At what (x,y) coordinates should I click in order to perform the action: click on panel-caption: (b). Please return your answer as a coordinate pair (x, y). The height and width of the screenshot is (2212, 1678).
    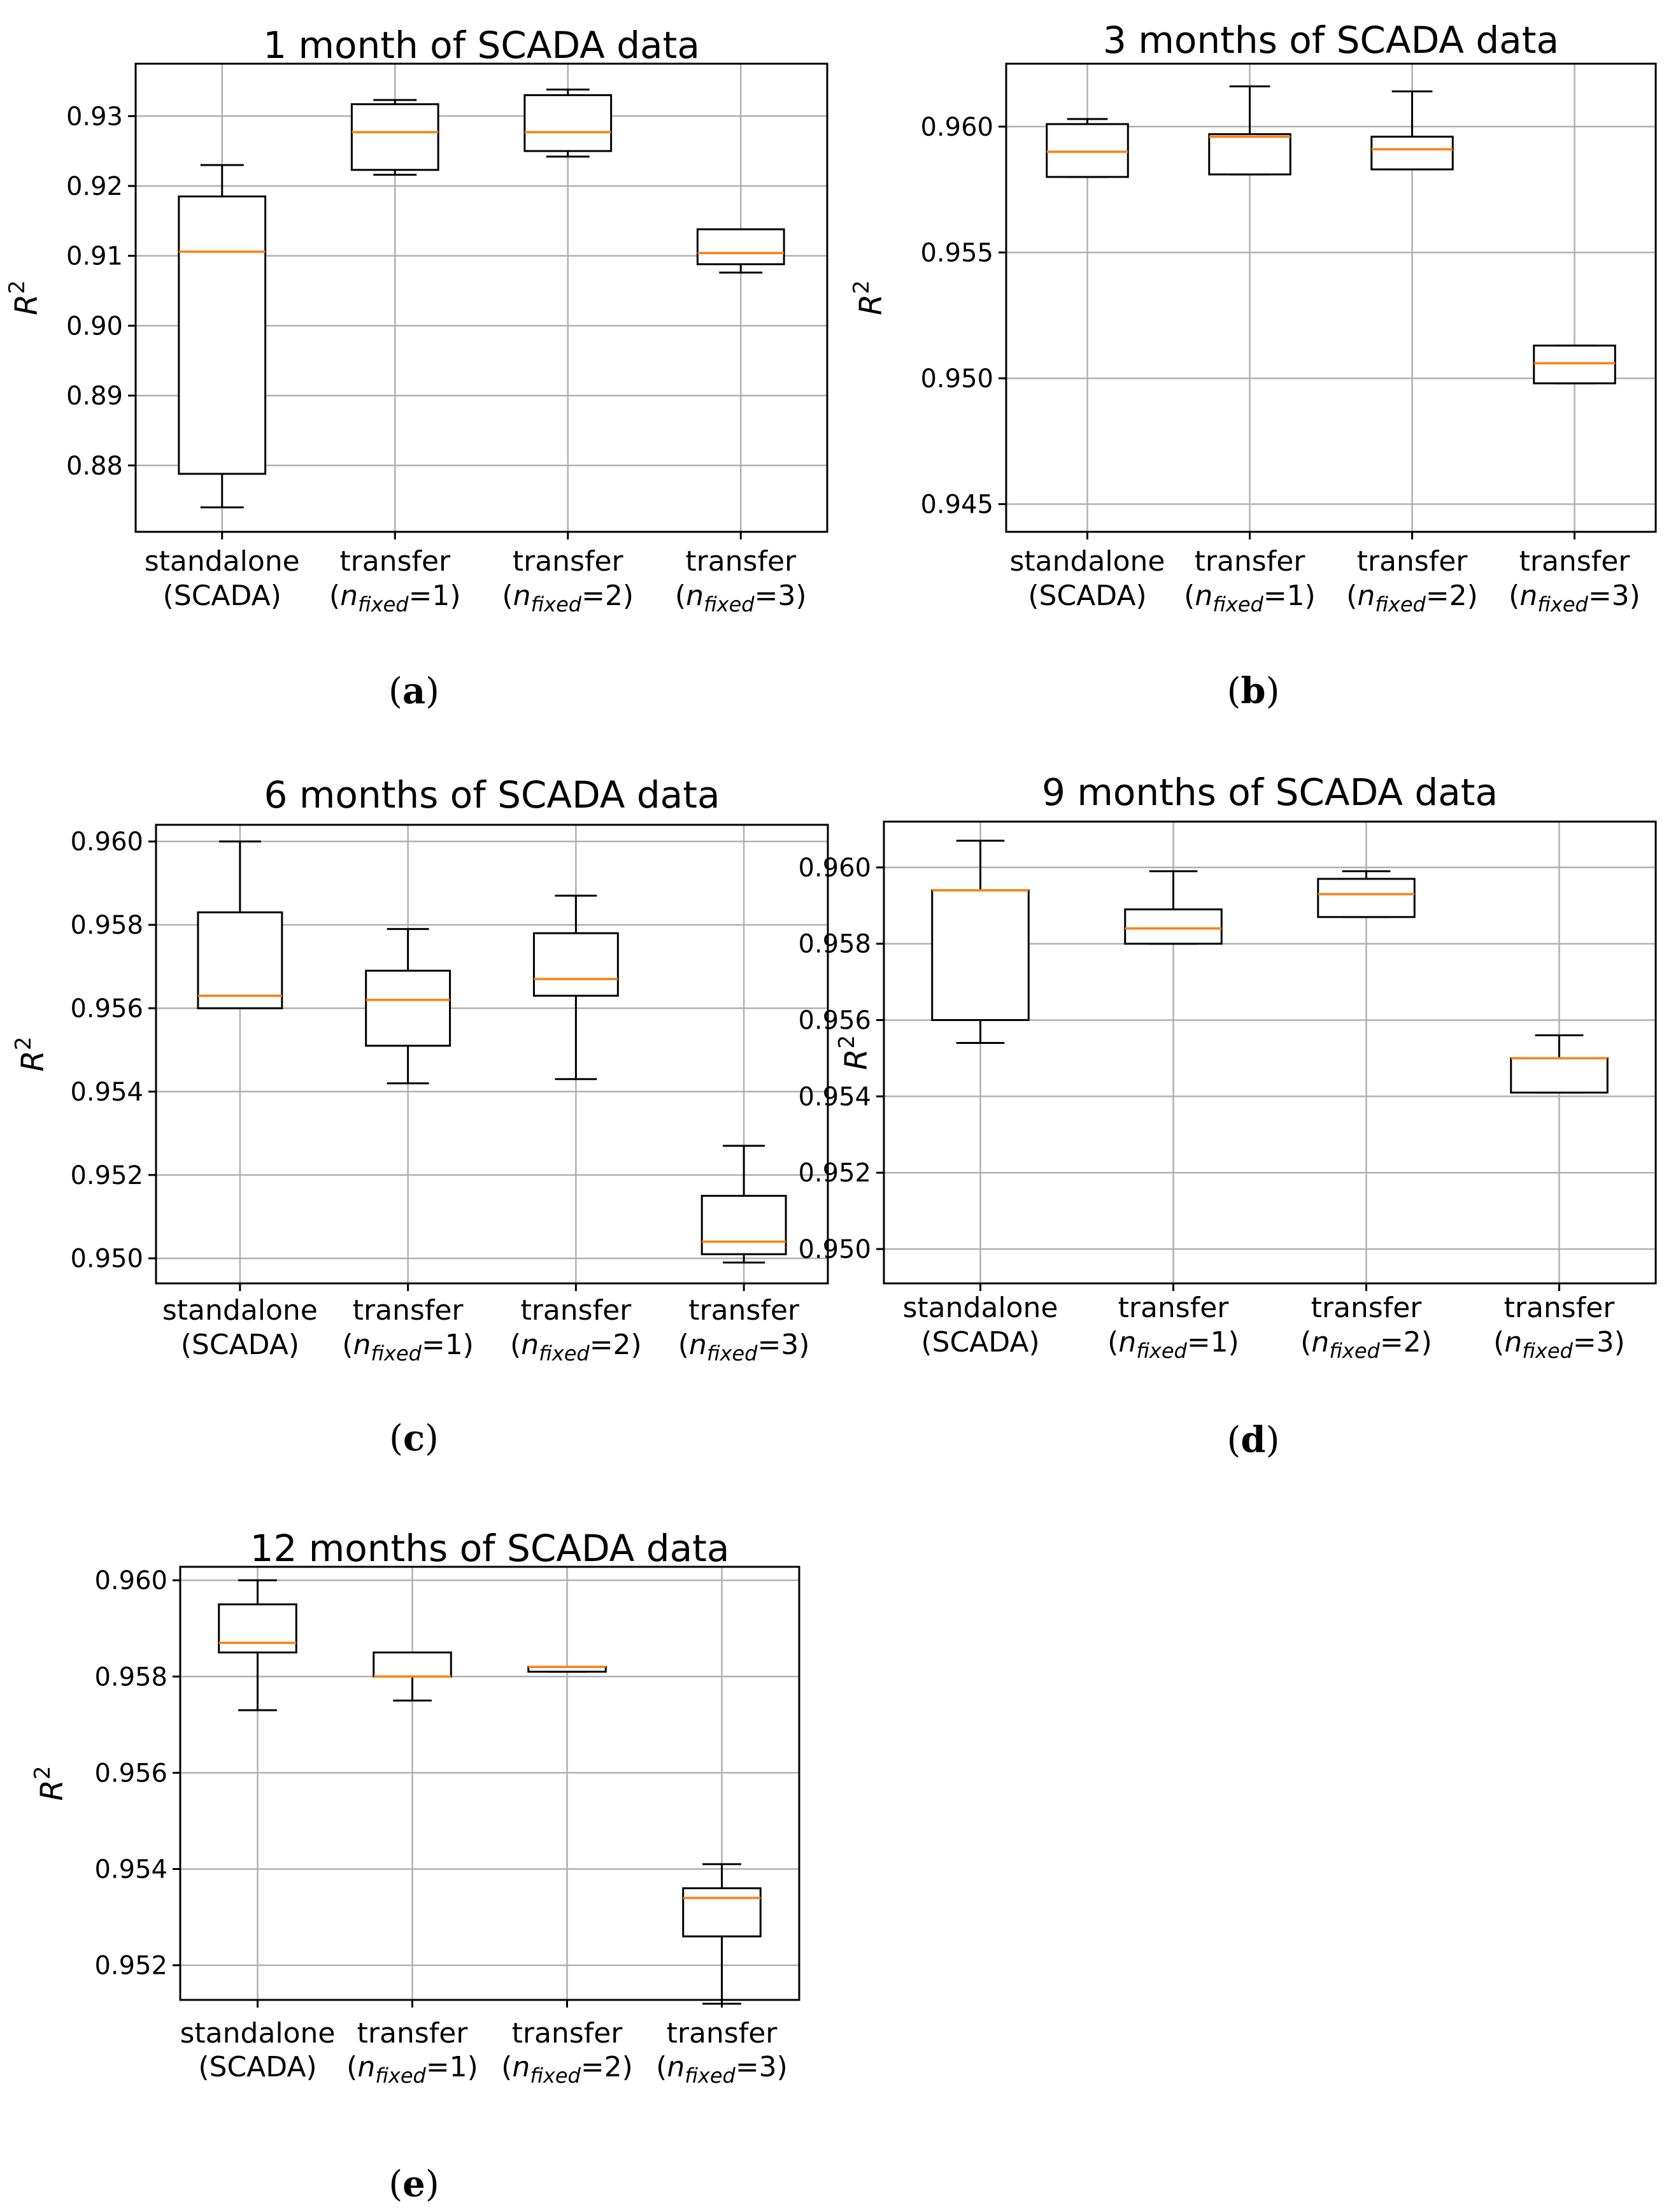
    Looking at the image, I should click on (1253, 691).